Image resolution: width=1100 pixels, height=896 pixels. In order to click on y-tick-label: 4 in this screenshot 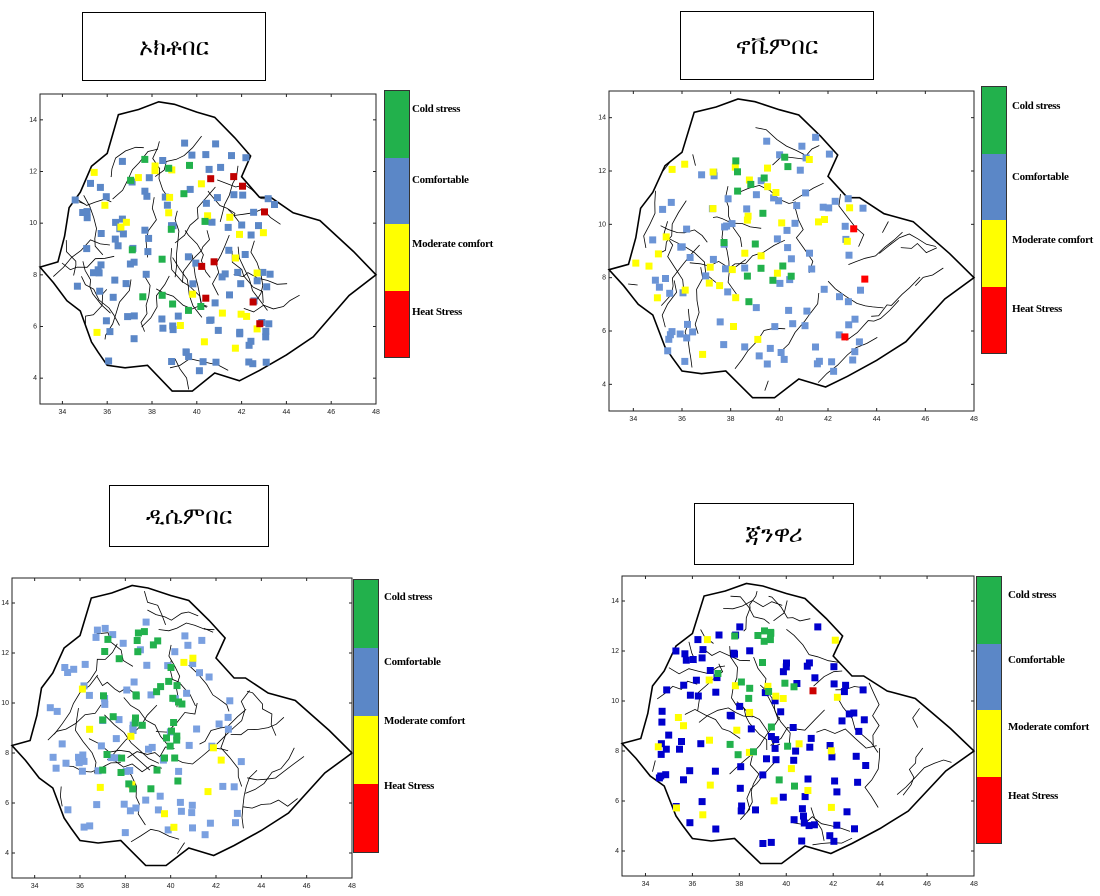, I will do `click(617, 851)`.